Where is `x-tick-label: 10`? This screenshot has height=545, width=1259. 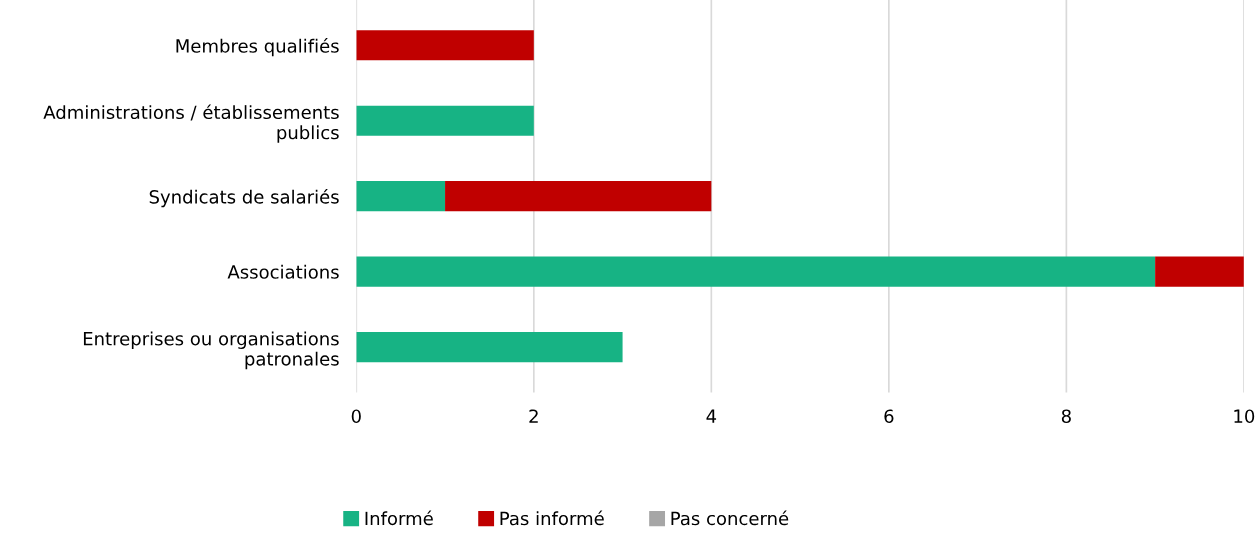 x-tick-label: 10 is located at coordinates (1244, 416).